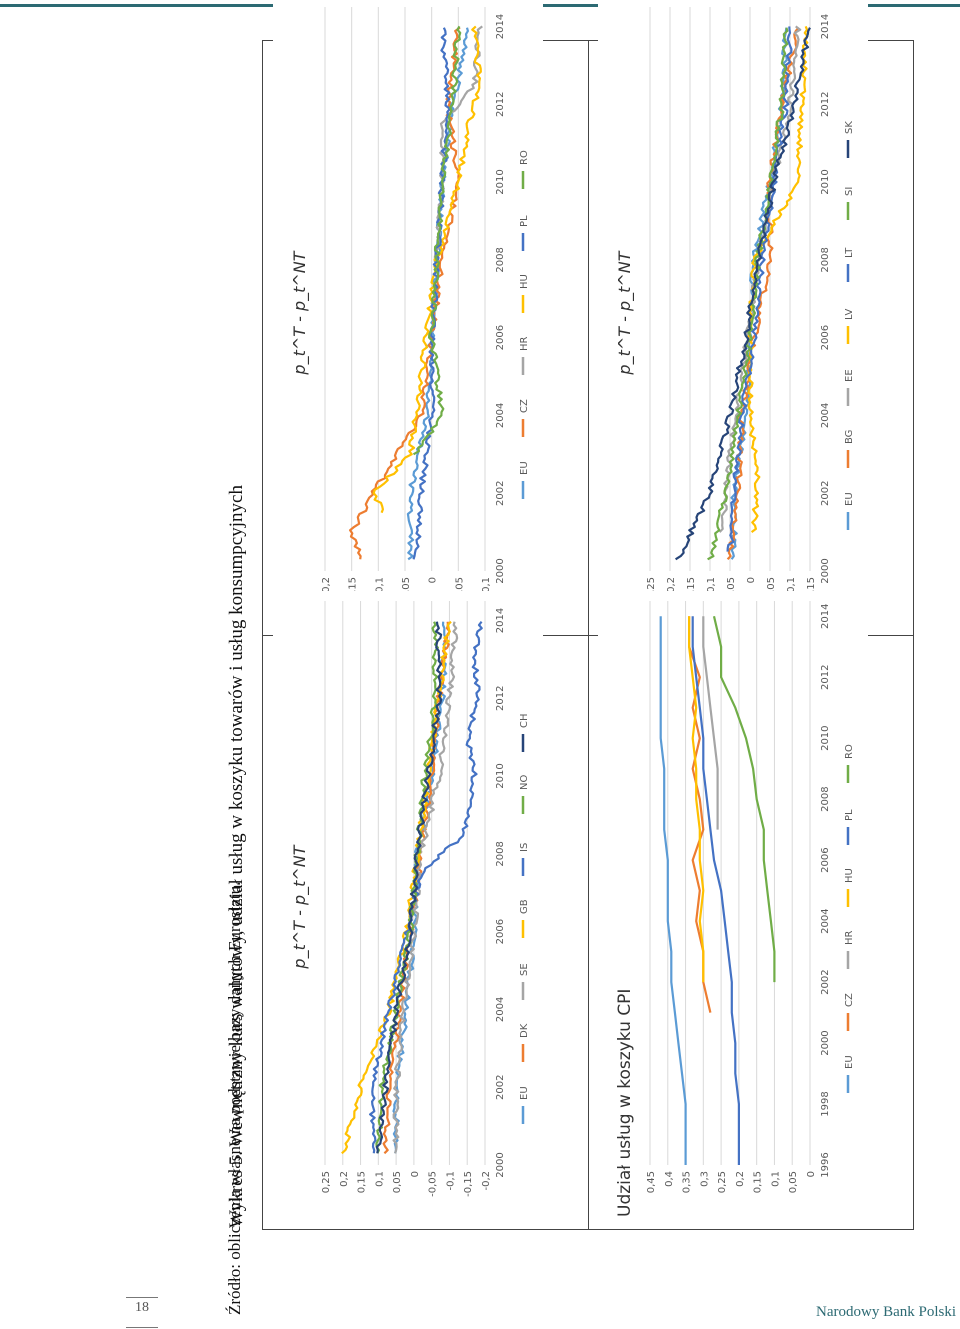 The width and height of the screenshot is (960, 1329). What do you see at coordinates (524, 847) in the screenshot?
I see `legend-label-is: IS` at bounding box center [524, 847].